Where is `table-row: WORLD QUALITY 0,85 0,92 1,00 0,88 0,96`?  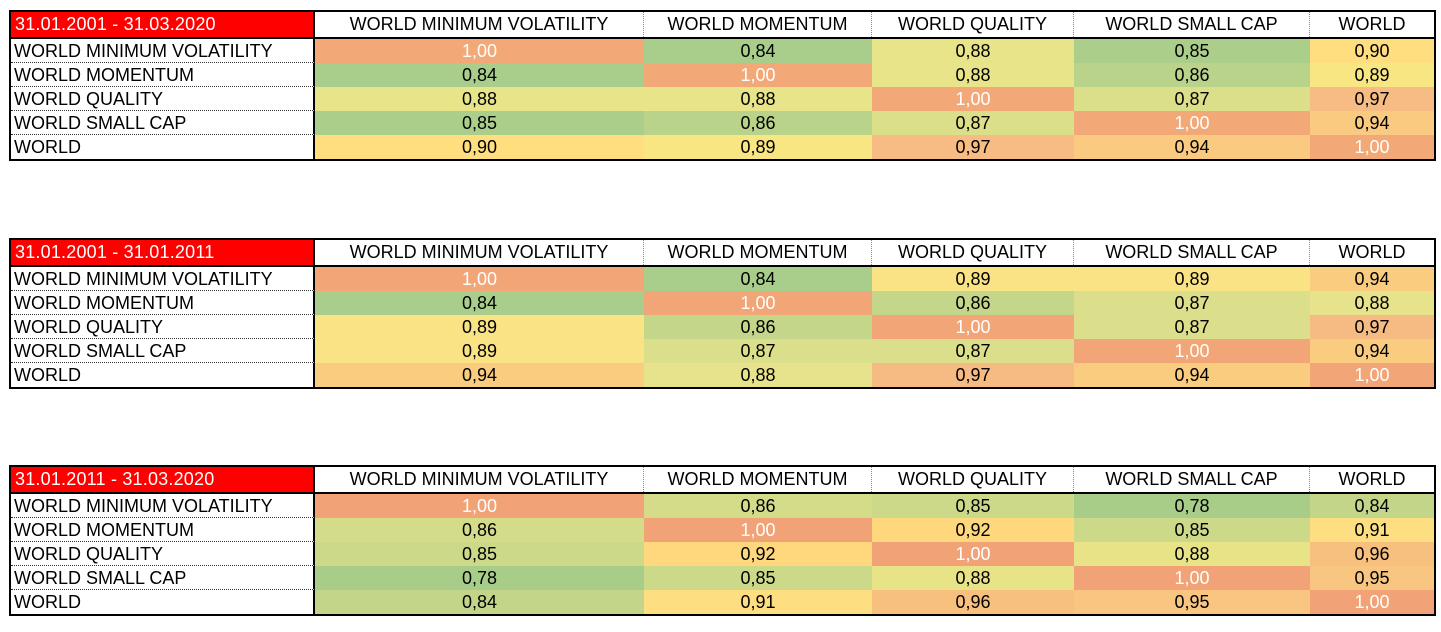
table-row: WORLD QUALITY 0,85 0,92 1,00 0,88 0,96 is located at coordinates (722, 554).